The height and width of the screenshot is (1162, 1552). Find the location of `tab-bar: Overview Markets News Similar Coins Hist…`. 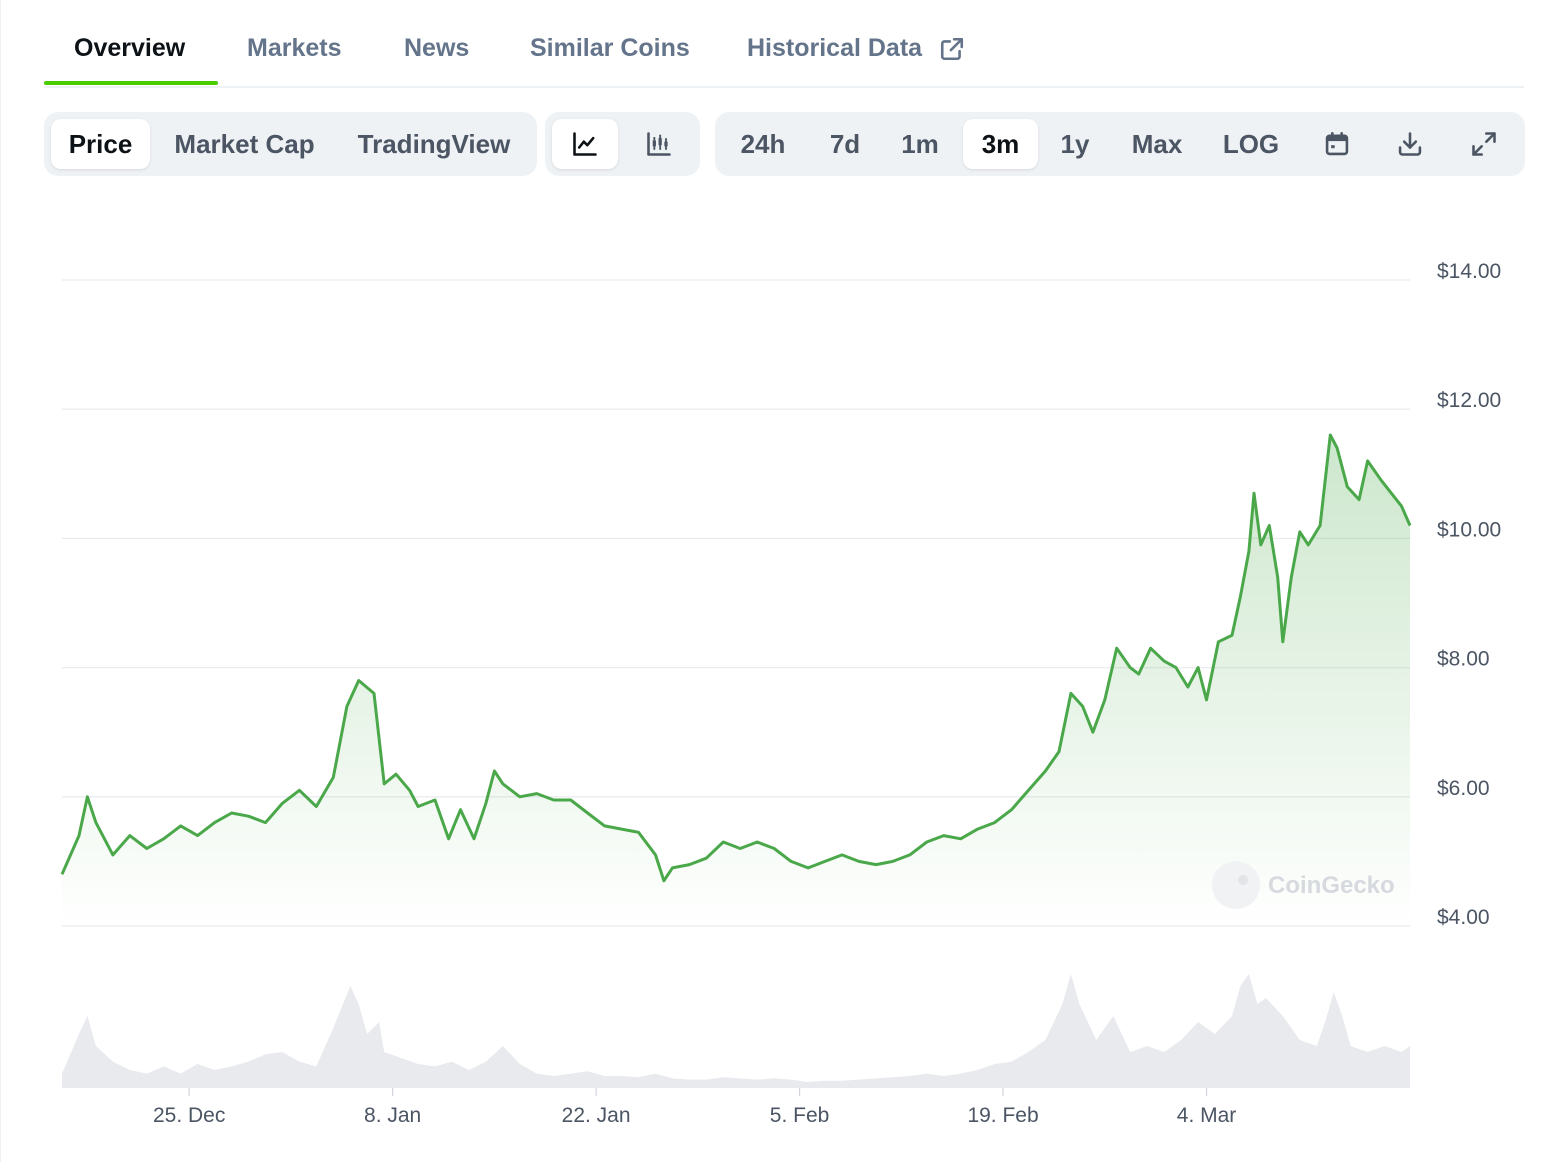

tab-bar: Overview Markets News Similar Coins Hist… is located at coordinates (784, 44).